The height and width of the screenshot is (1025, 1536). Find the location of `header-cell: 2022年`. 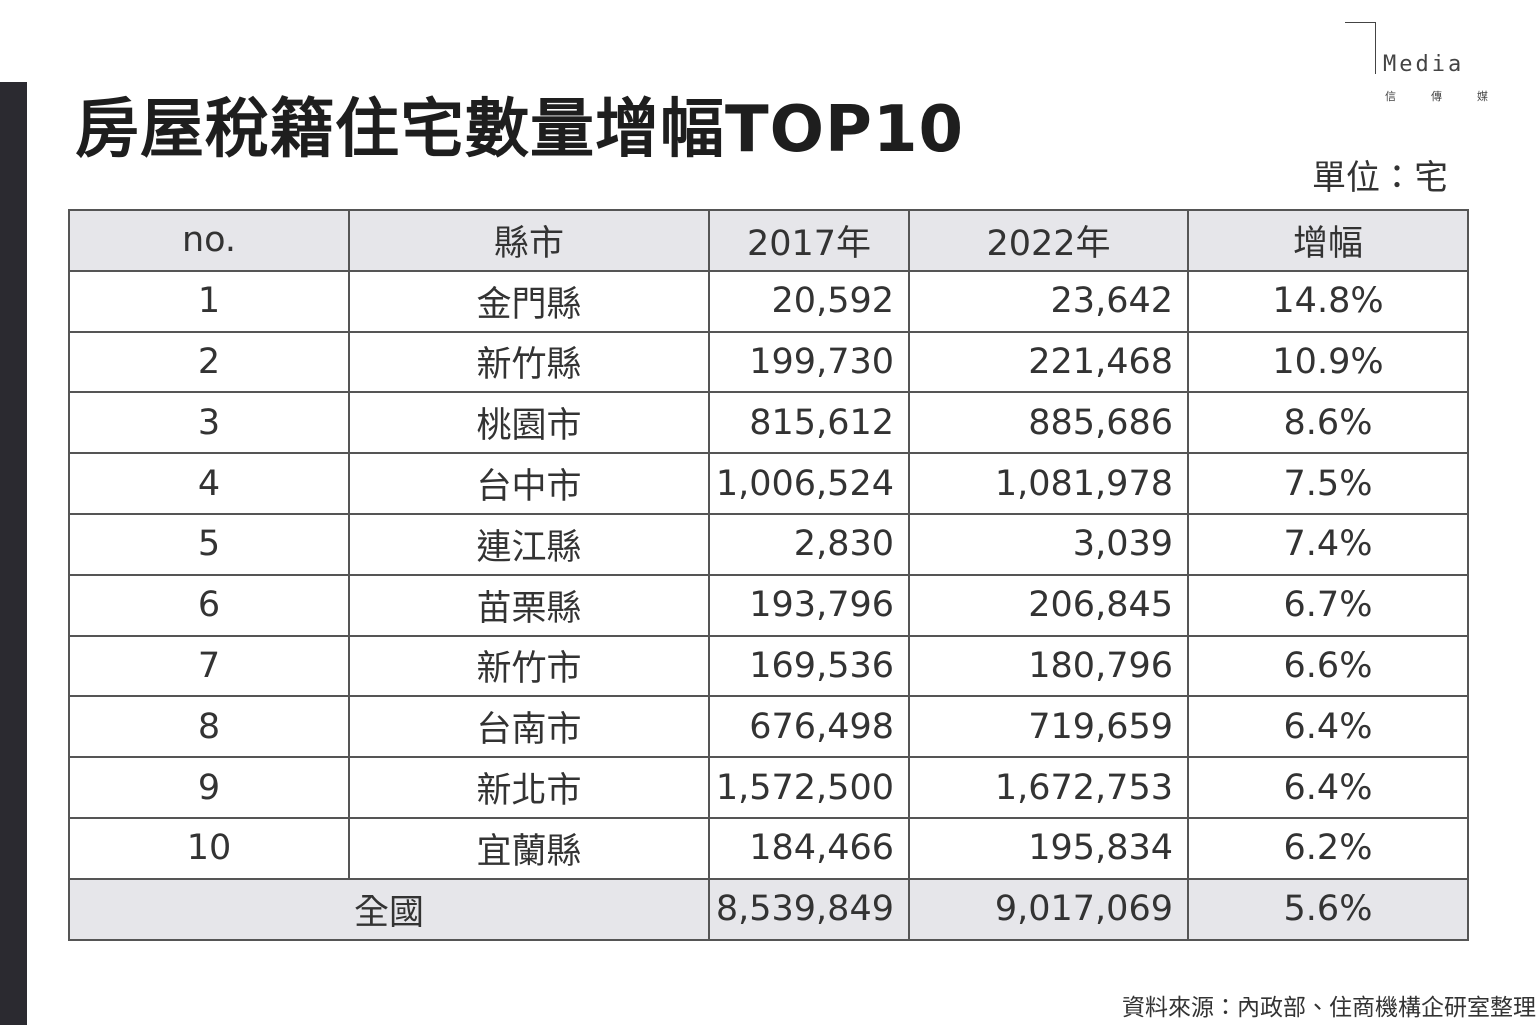

header-cell: 2022年 is located at coordinates (1048, 240).